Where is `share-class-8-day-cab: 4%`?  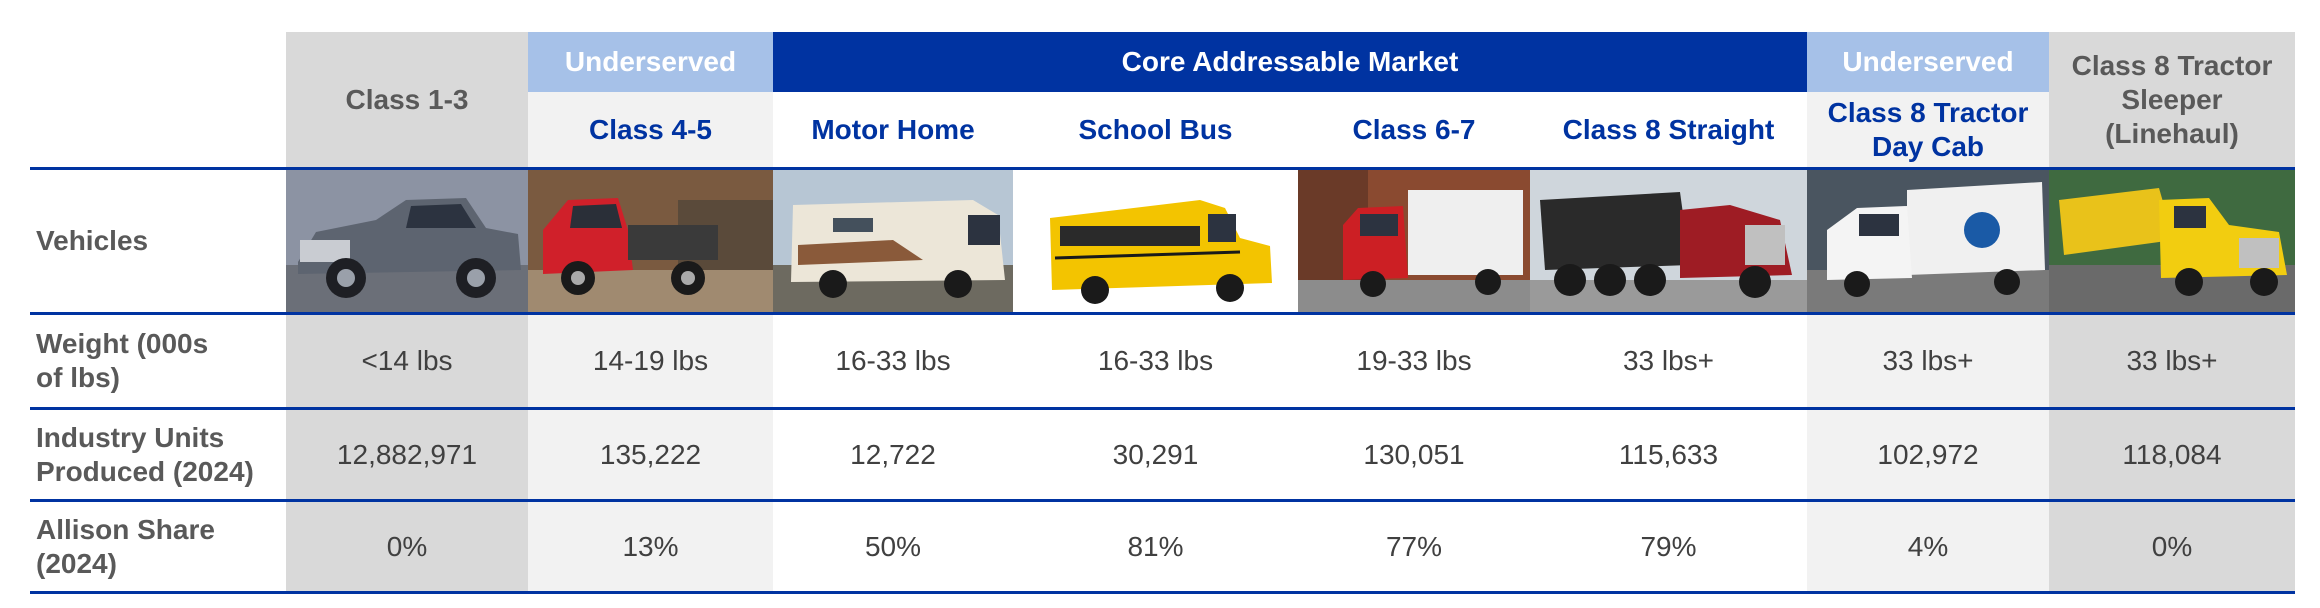
share-class-8-day-cab: 4% is located at coordinates (1928, 546).